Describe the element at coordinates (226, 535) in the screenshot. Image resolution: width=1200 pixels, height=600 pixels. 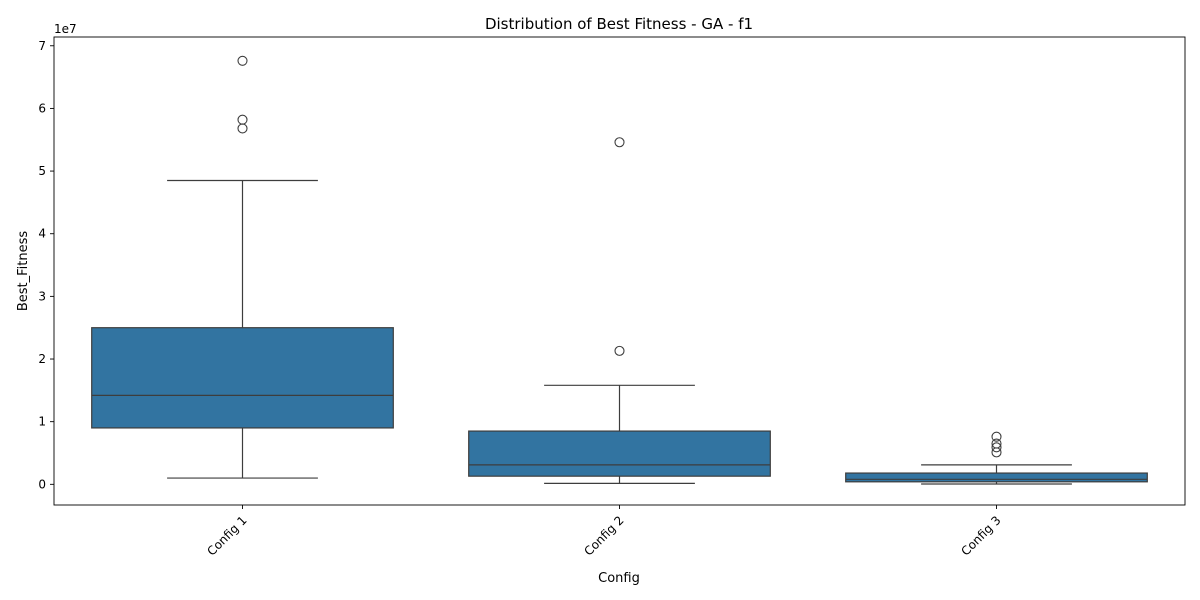
I see `x-tick-label: Config 1` at that location.